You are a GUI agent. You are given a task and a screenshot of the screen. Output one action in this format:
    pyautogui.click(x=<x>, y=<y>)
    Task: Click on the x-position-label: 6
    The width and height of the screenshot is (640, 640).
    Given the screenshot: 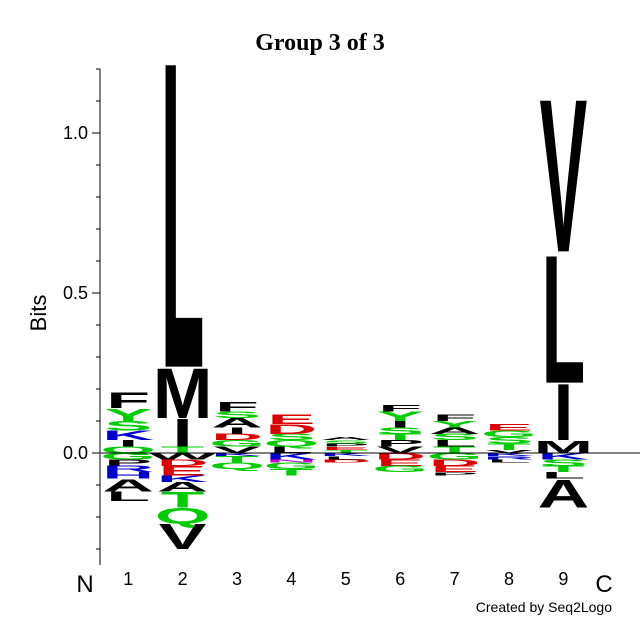 What is the action you would take?
    pyautogui.click(x=400, y=579)
    